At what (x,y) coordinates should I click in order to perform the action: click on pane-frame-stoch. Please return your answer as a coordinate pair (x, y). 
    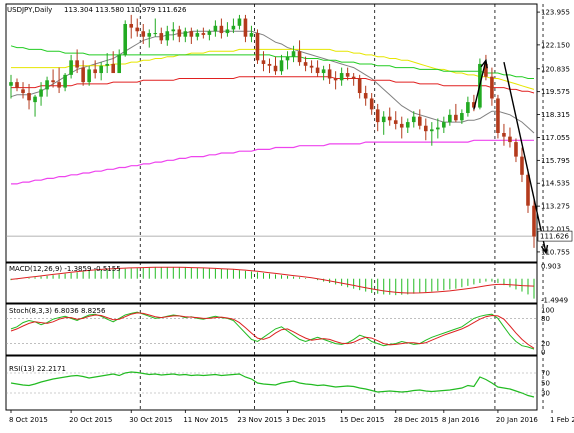
    Looking at the image, I should click on (271, 329).